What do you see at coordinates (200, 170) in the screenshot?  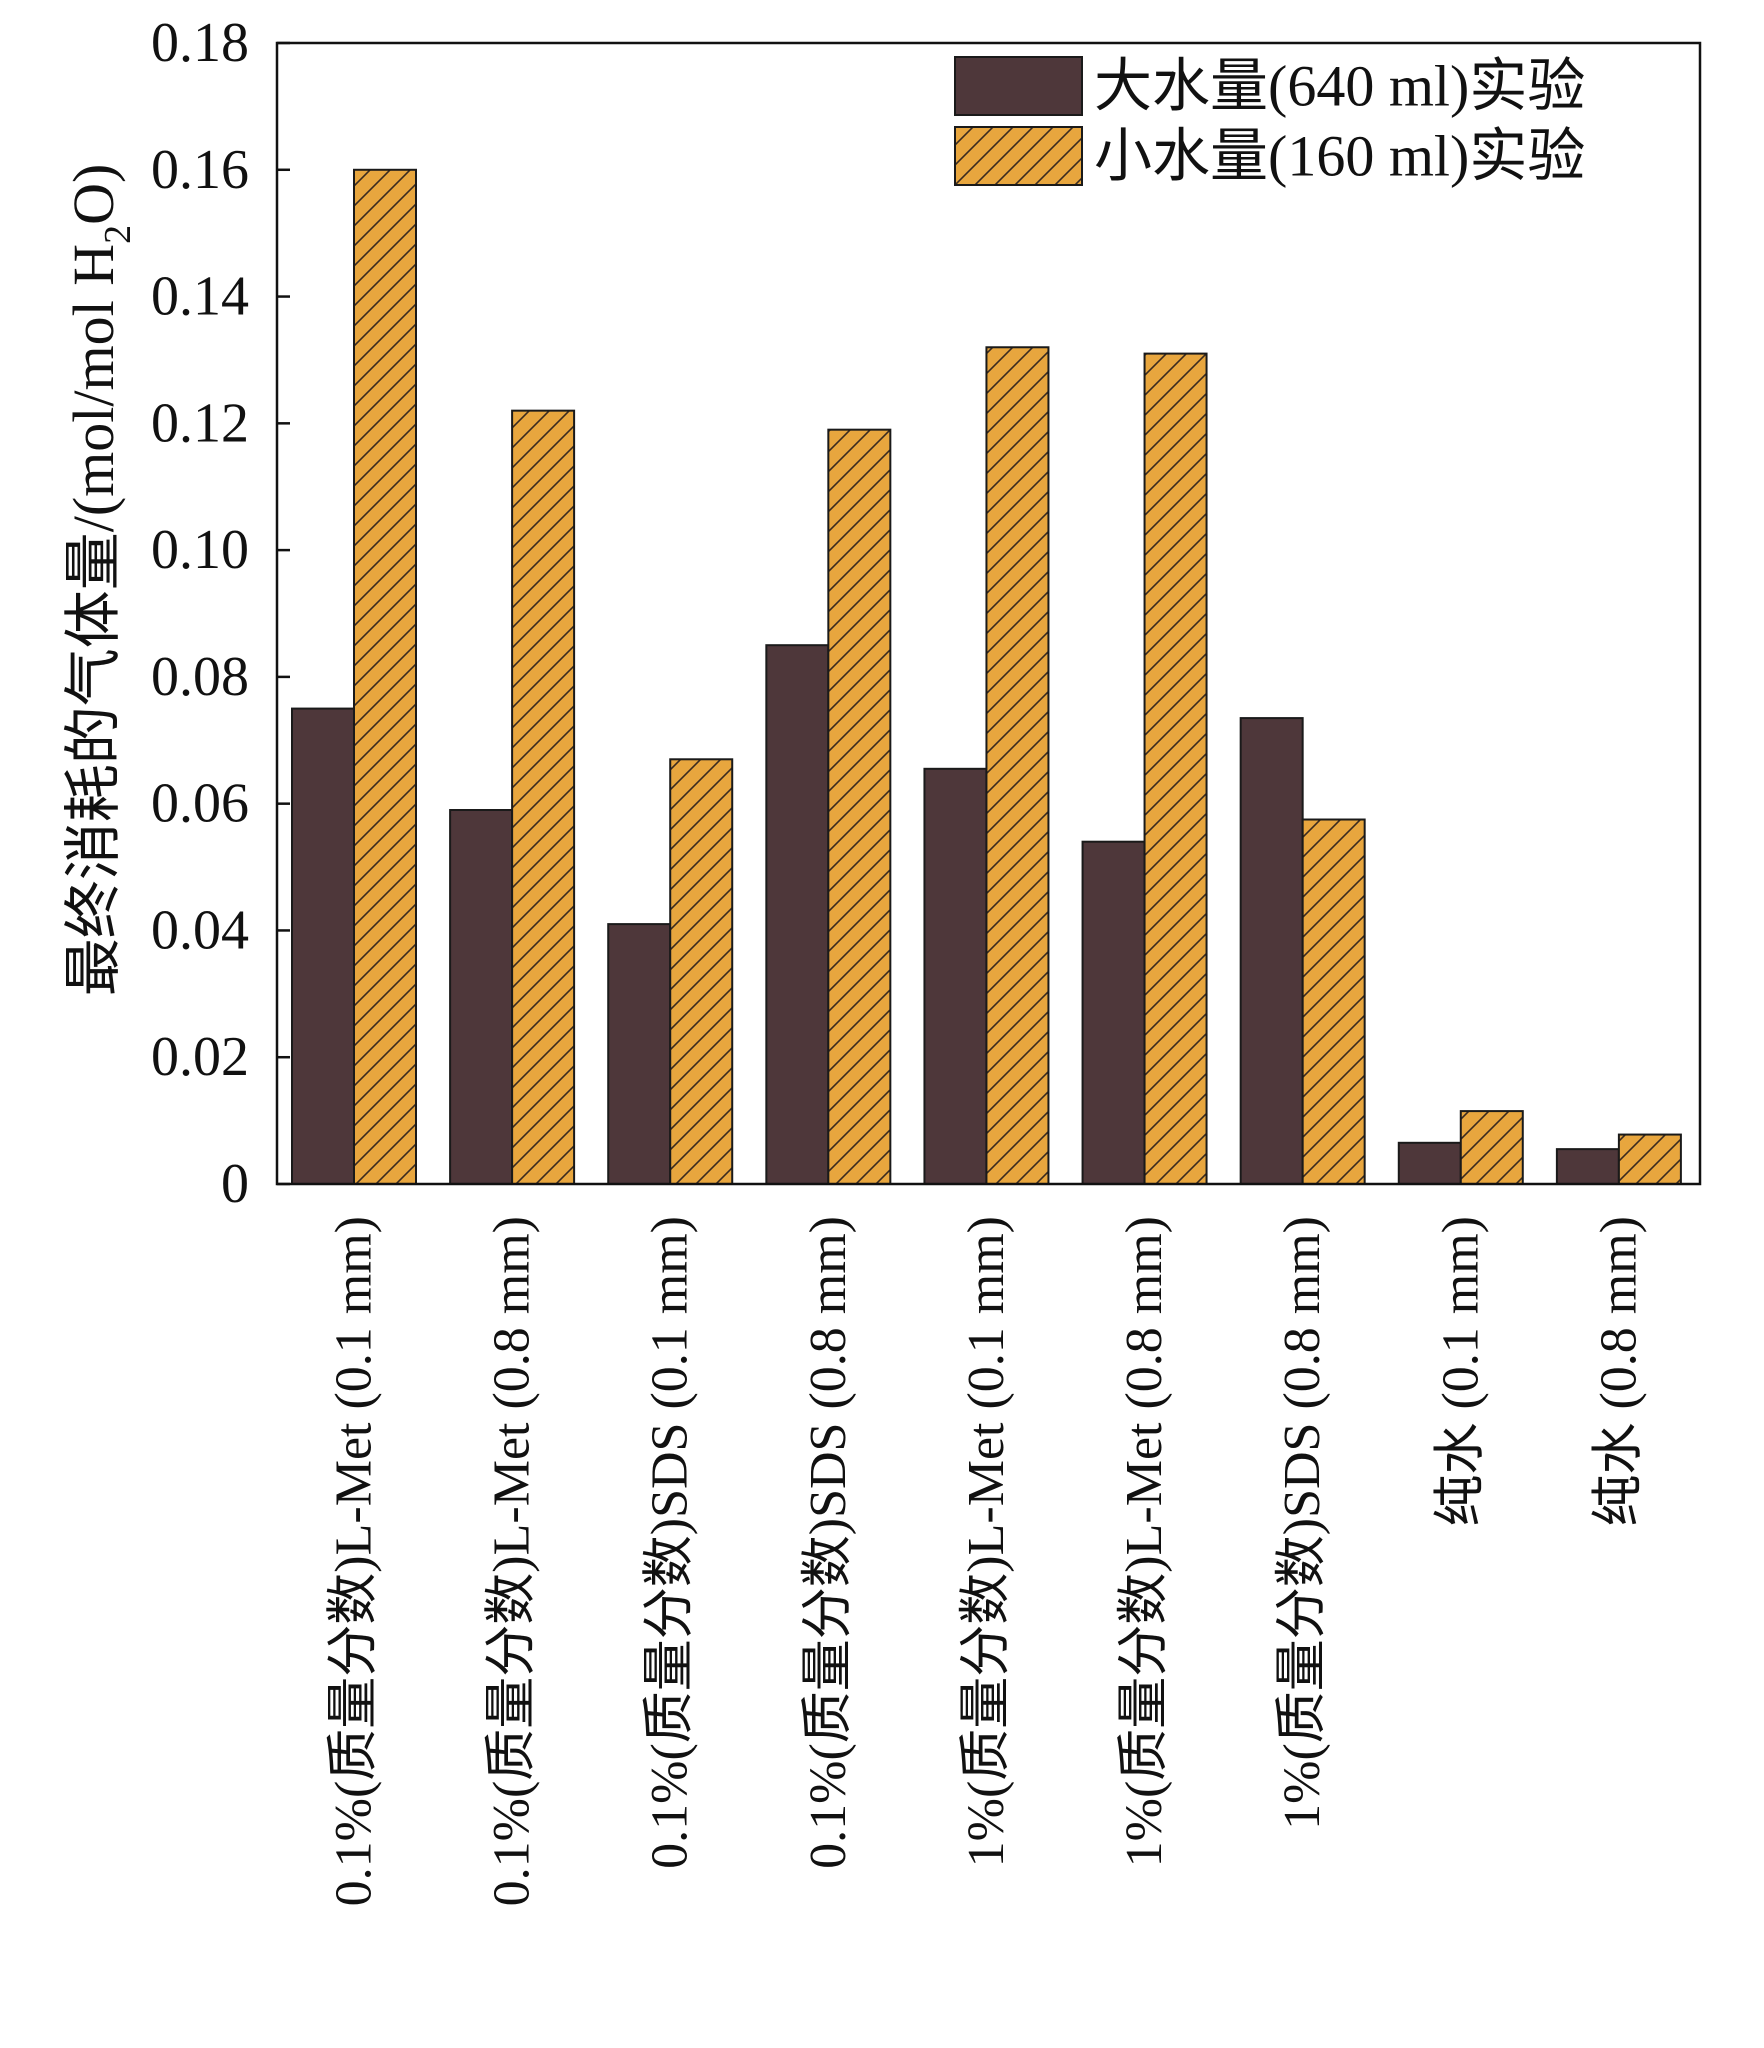 I see `y-tick-label: 0.16` at bounding box center [200, 170].